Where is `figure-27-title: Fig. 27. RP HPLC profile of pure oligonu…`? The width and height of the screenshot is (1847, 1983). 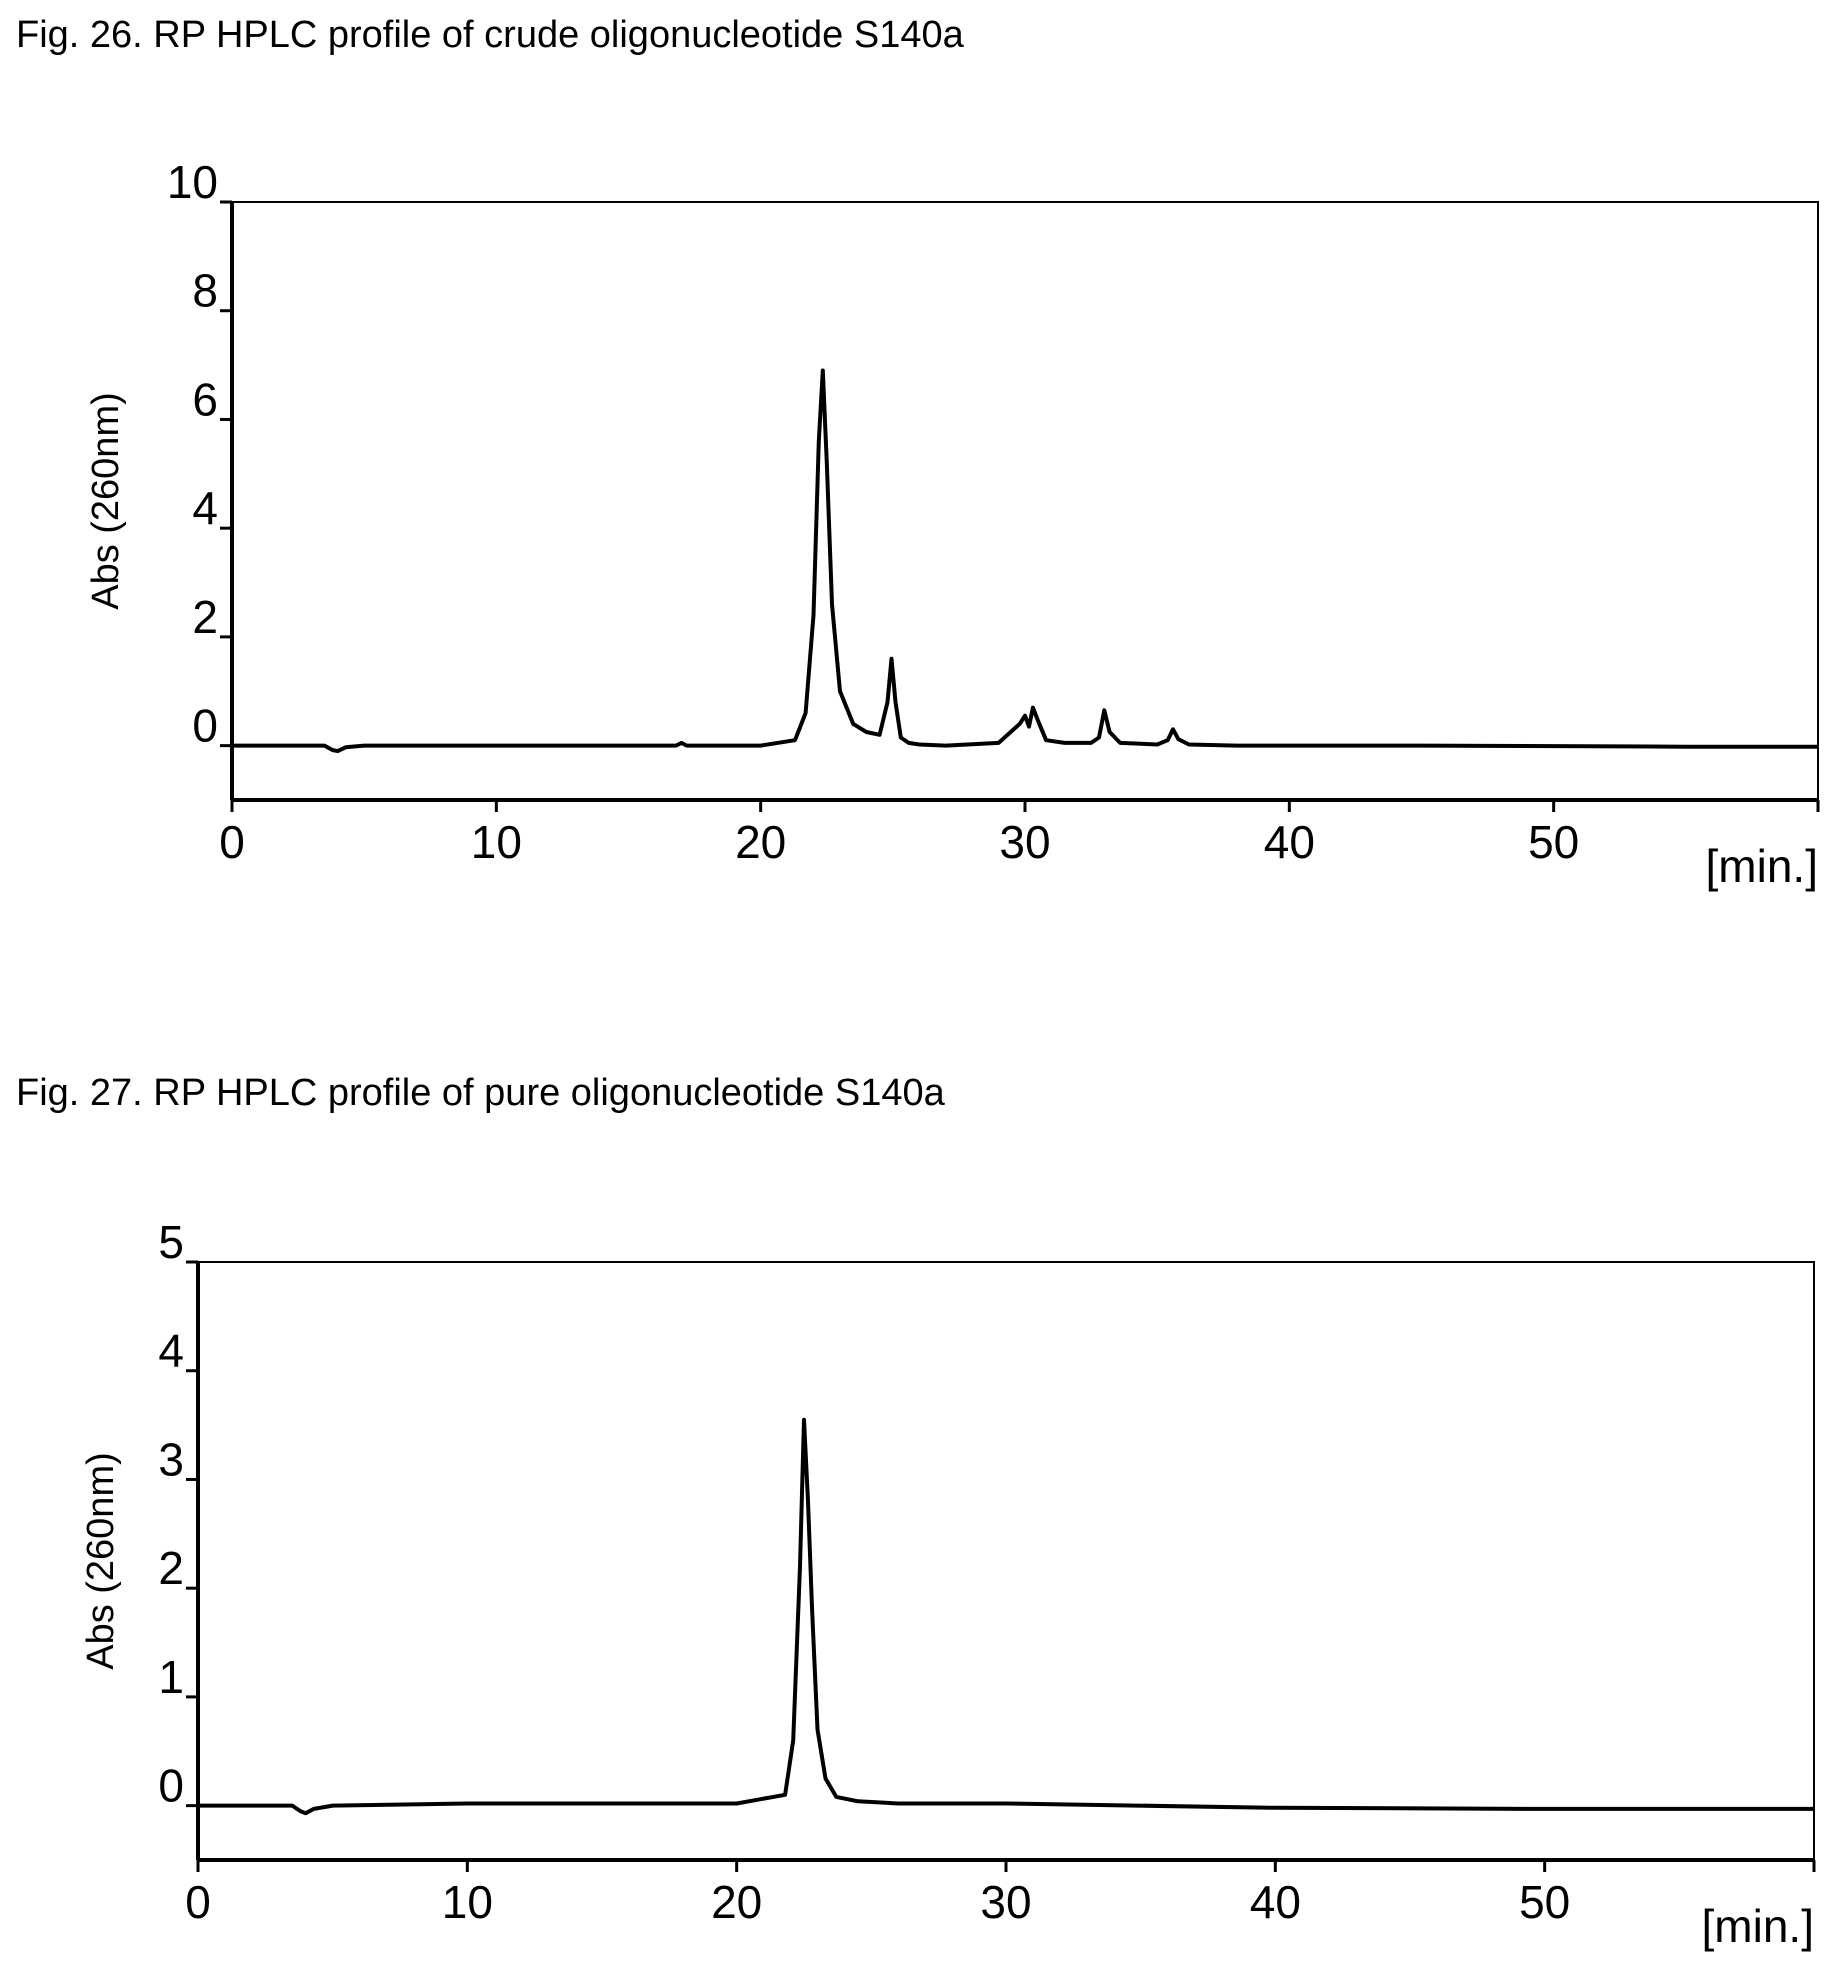 figure-27-title: Fig. 27. RP HPLC profile of pure oligonu… is located at coordinates (480, 1093).